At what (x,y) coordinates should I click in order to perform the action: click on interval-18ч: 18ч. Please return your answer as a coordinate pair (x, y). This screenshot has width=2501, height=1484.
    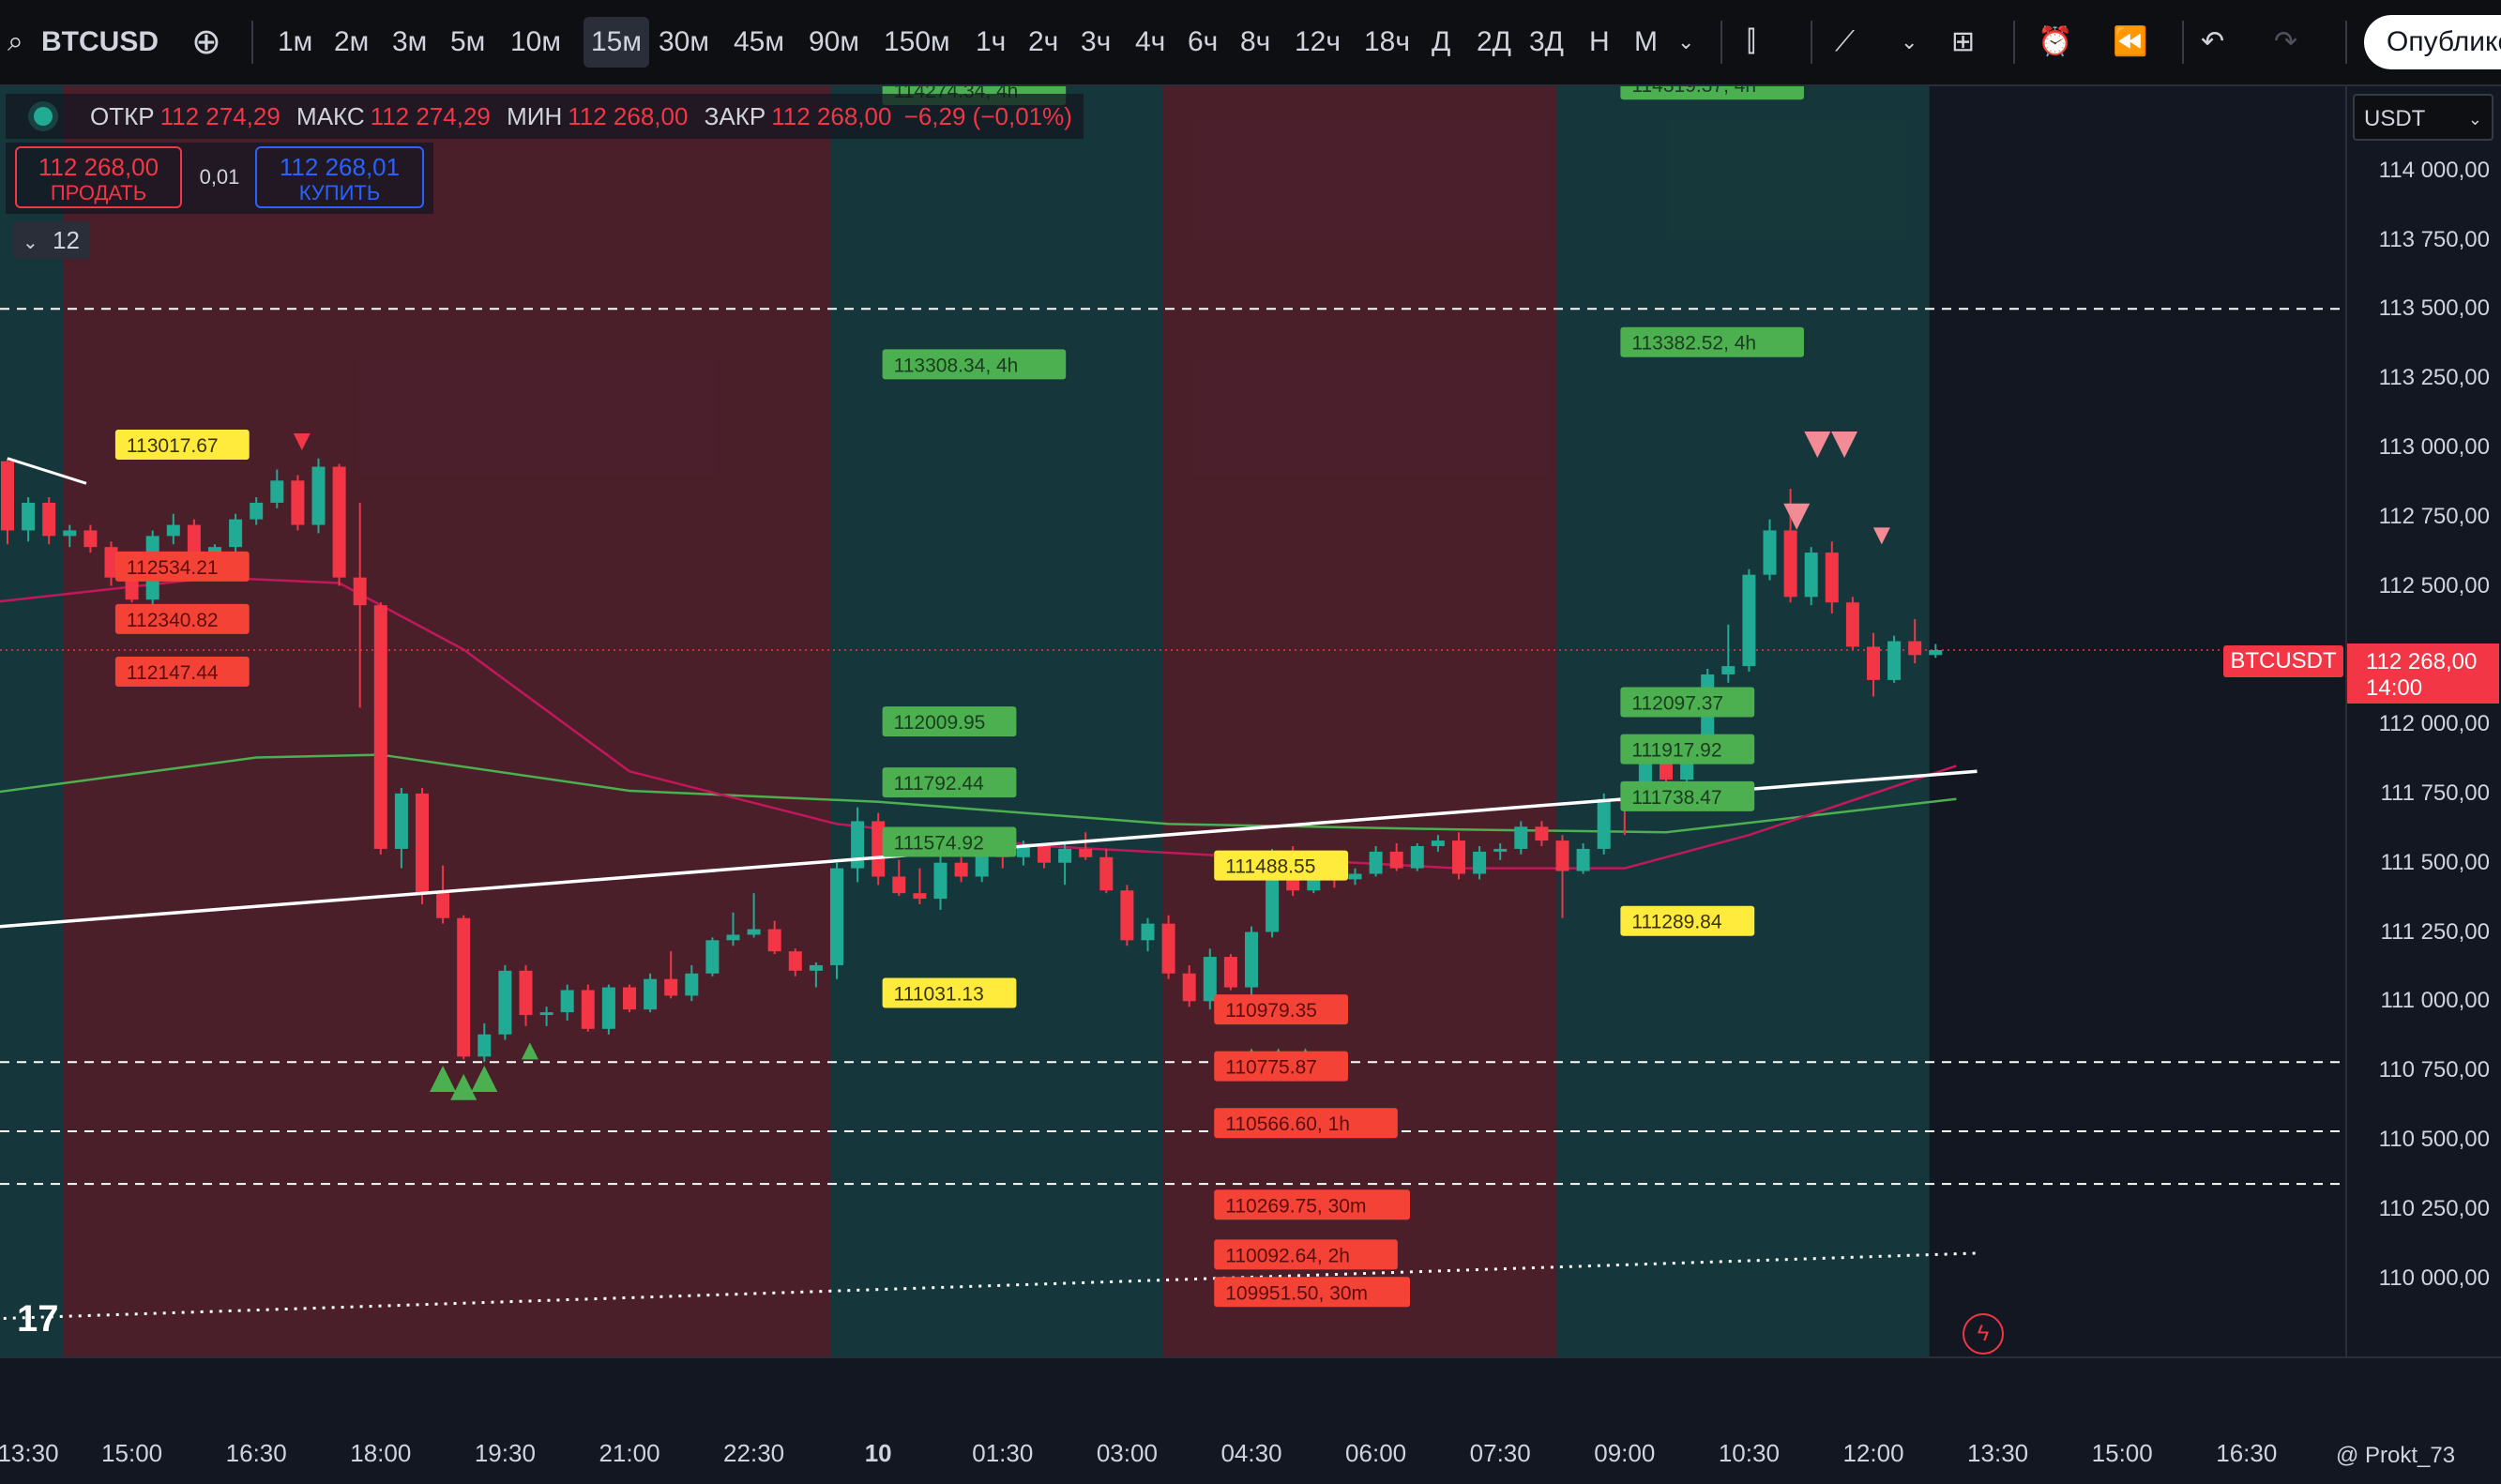
    Looking at the image, I should click on (1387, 42).